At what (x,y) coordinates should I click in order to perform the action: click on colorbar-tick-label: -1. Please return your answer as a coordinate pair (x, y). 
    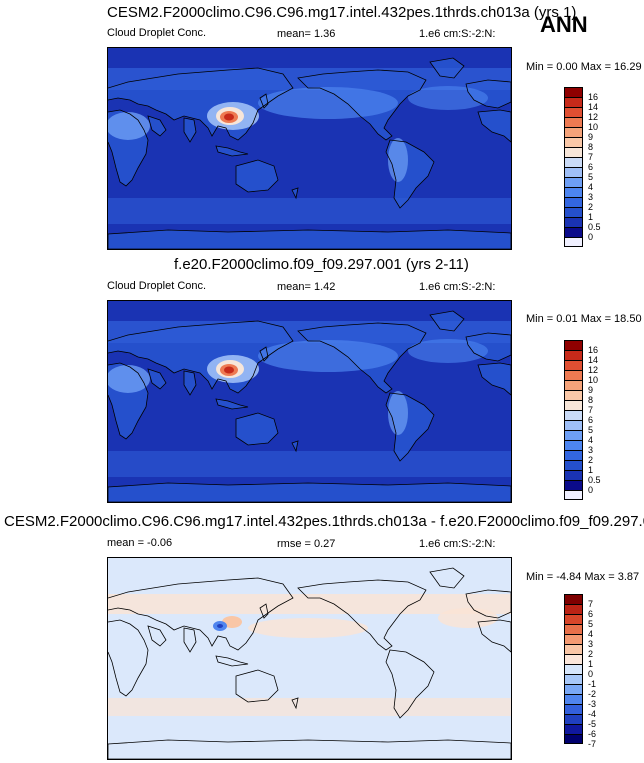
    Looking at the image, I should click on (592, 684).